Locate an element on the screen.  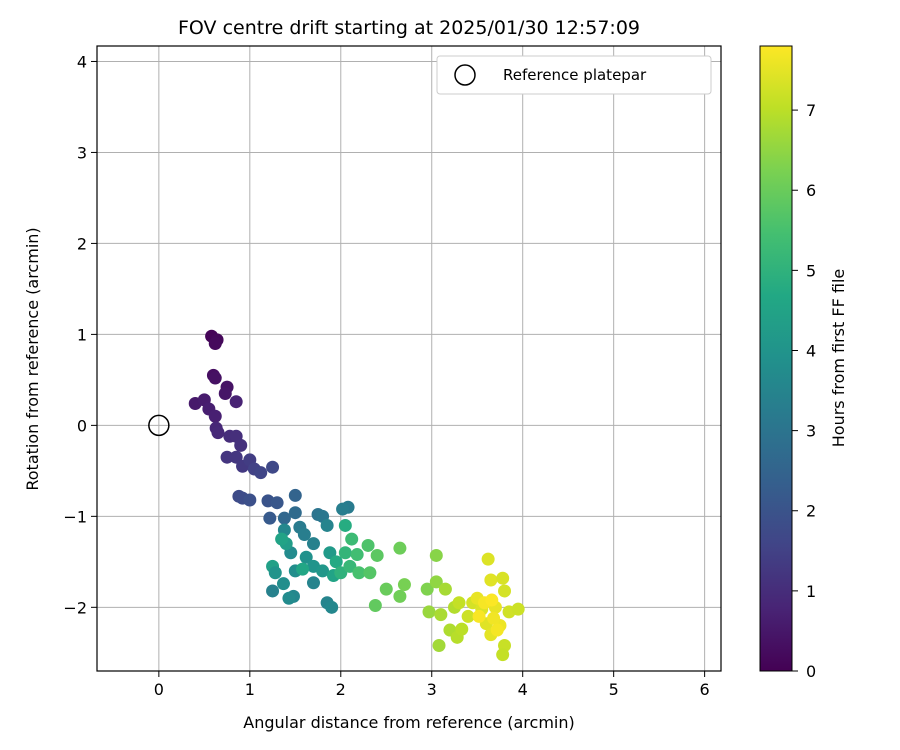
x-tick-label: 4 is located at coordinates (523, 689).